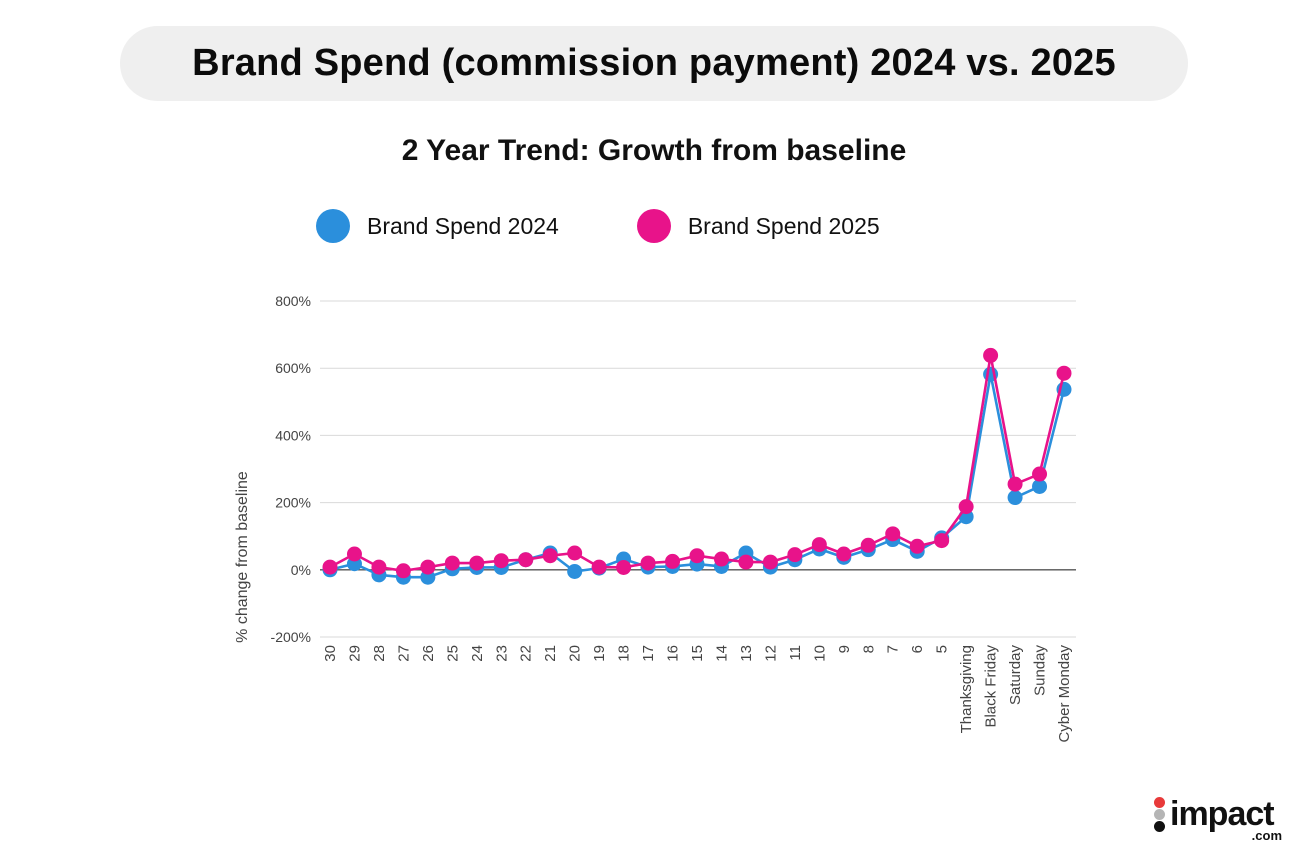 The image size is (1308, 868). Describe the element at coordinates (917, 649) in the screenshot. I see `x-tick-label: 6` at that location.